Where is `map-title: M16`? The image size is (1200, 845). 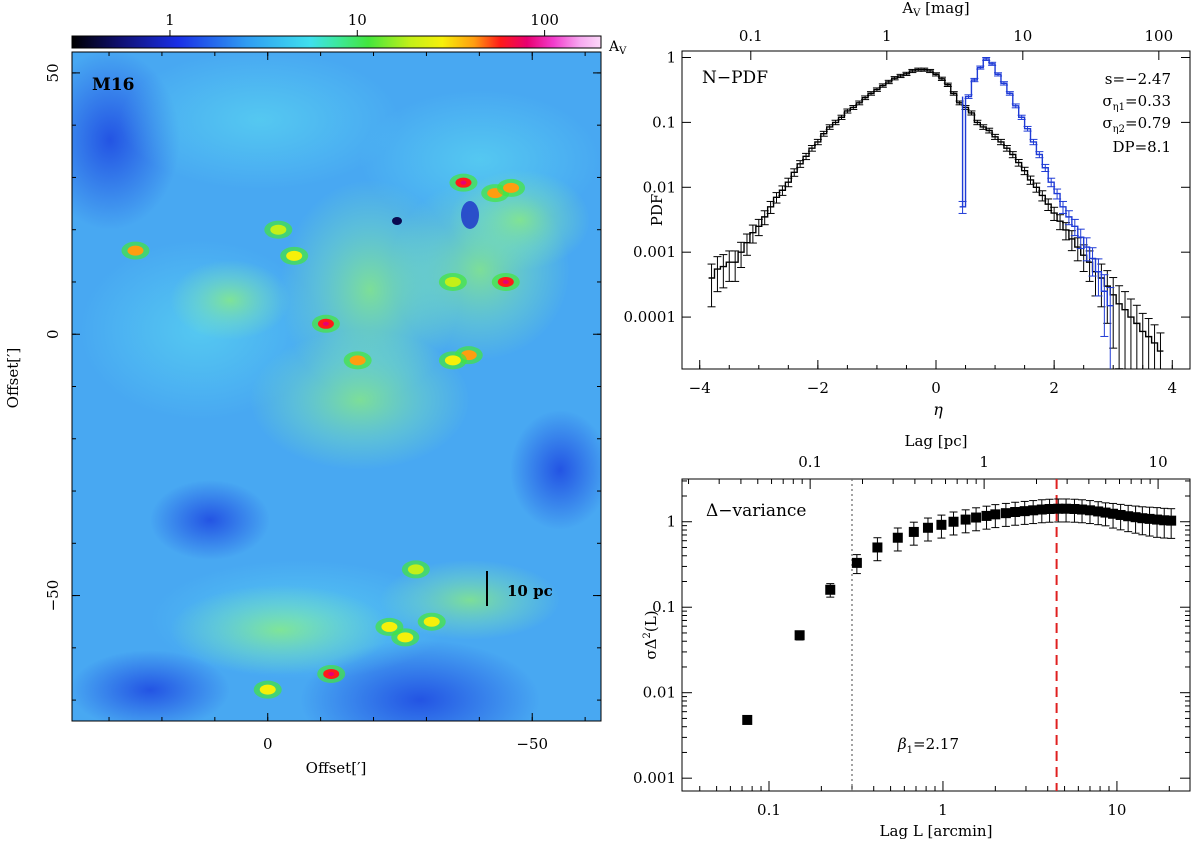
map-title: M16 is located at coordinates (113, 85).